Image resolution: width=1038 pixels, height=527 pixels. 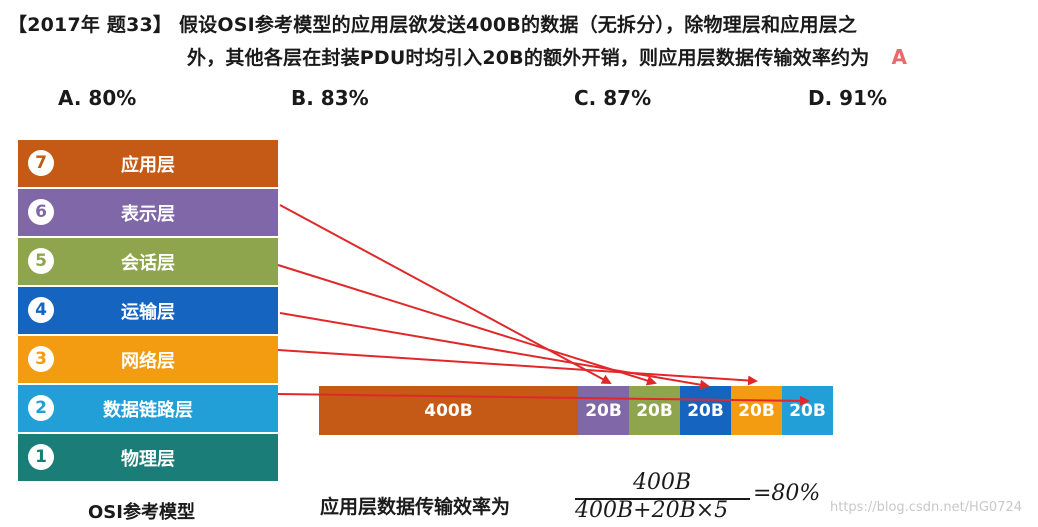 What do you see at coordinates (787, 493) in the screenshot?
I see `formula-result: =80%` at bounding box center [787, 493].